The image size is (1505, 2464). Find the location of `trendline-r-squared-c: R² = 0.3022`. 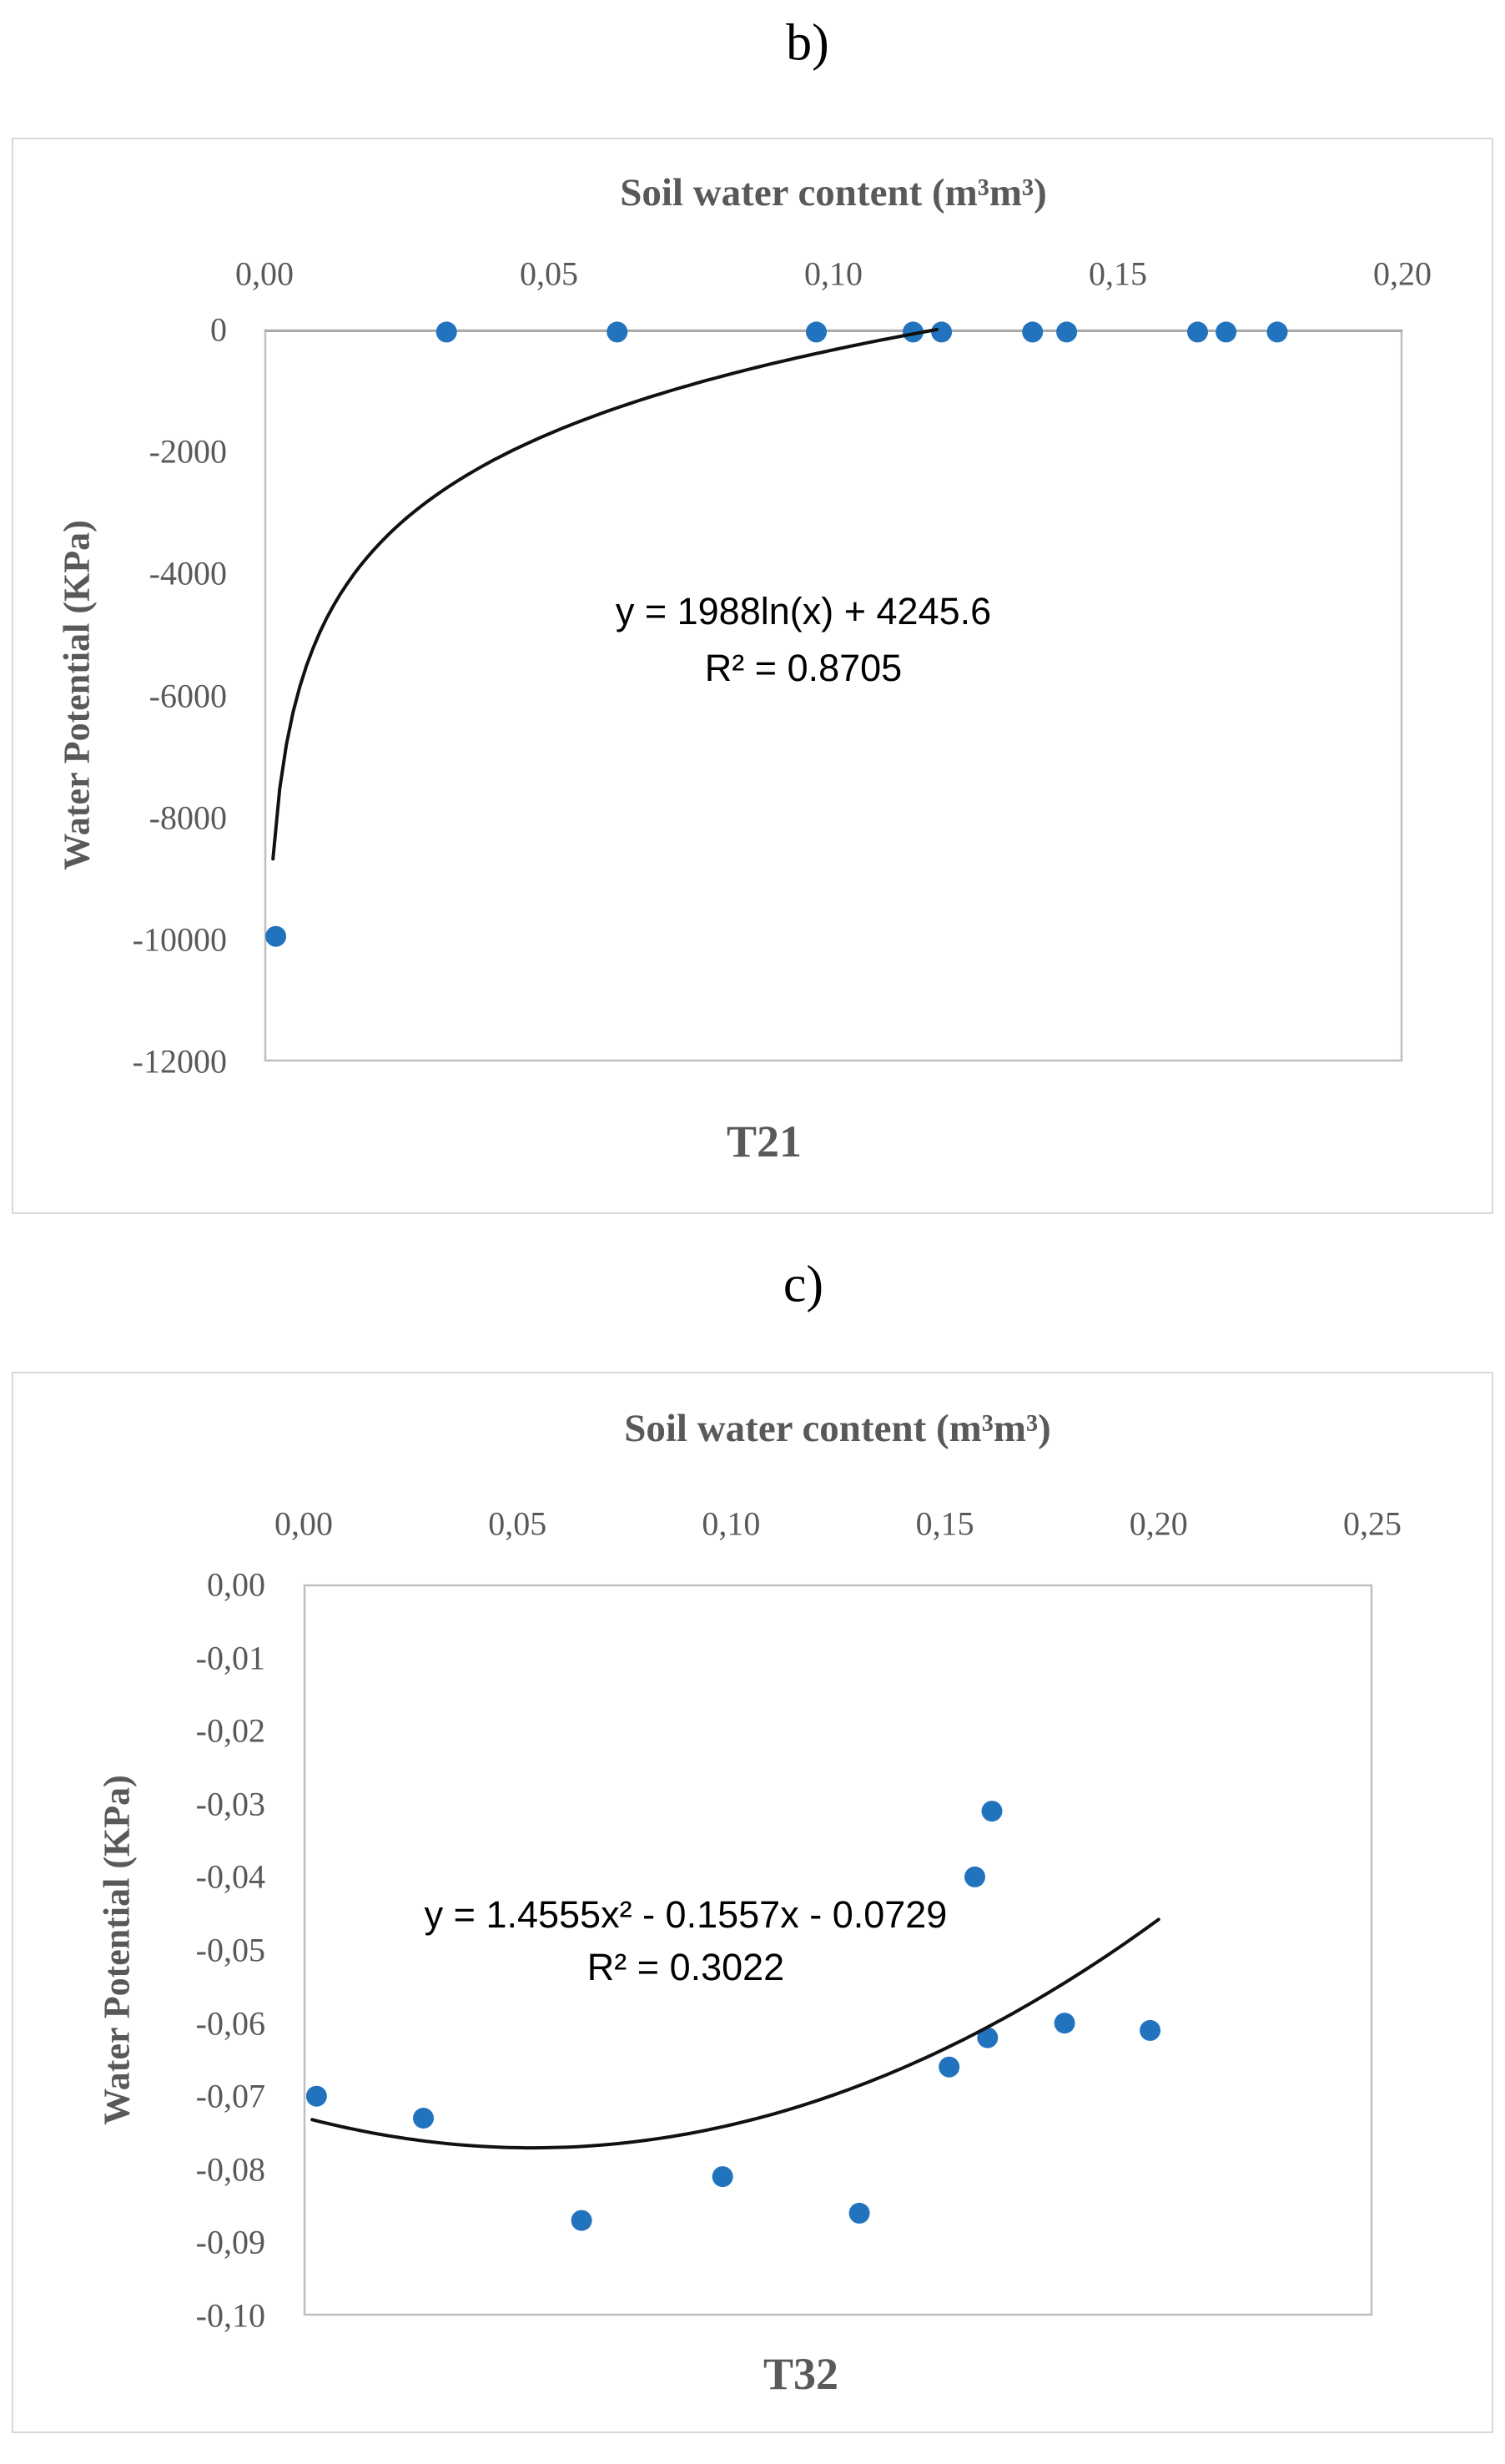

trendline-r-squared-c: R² = 0.3022 is located at coordinates (685, 1967).